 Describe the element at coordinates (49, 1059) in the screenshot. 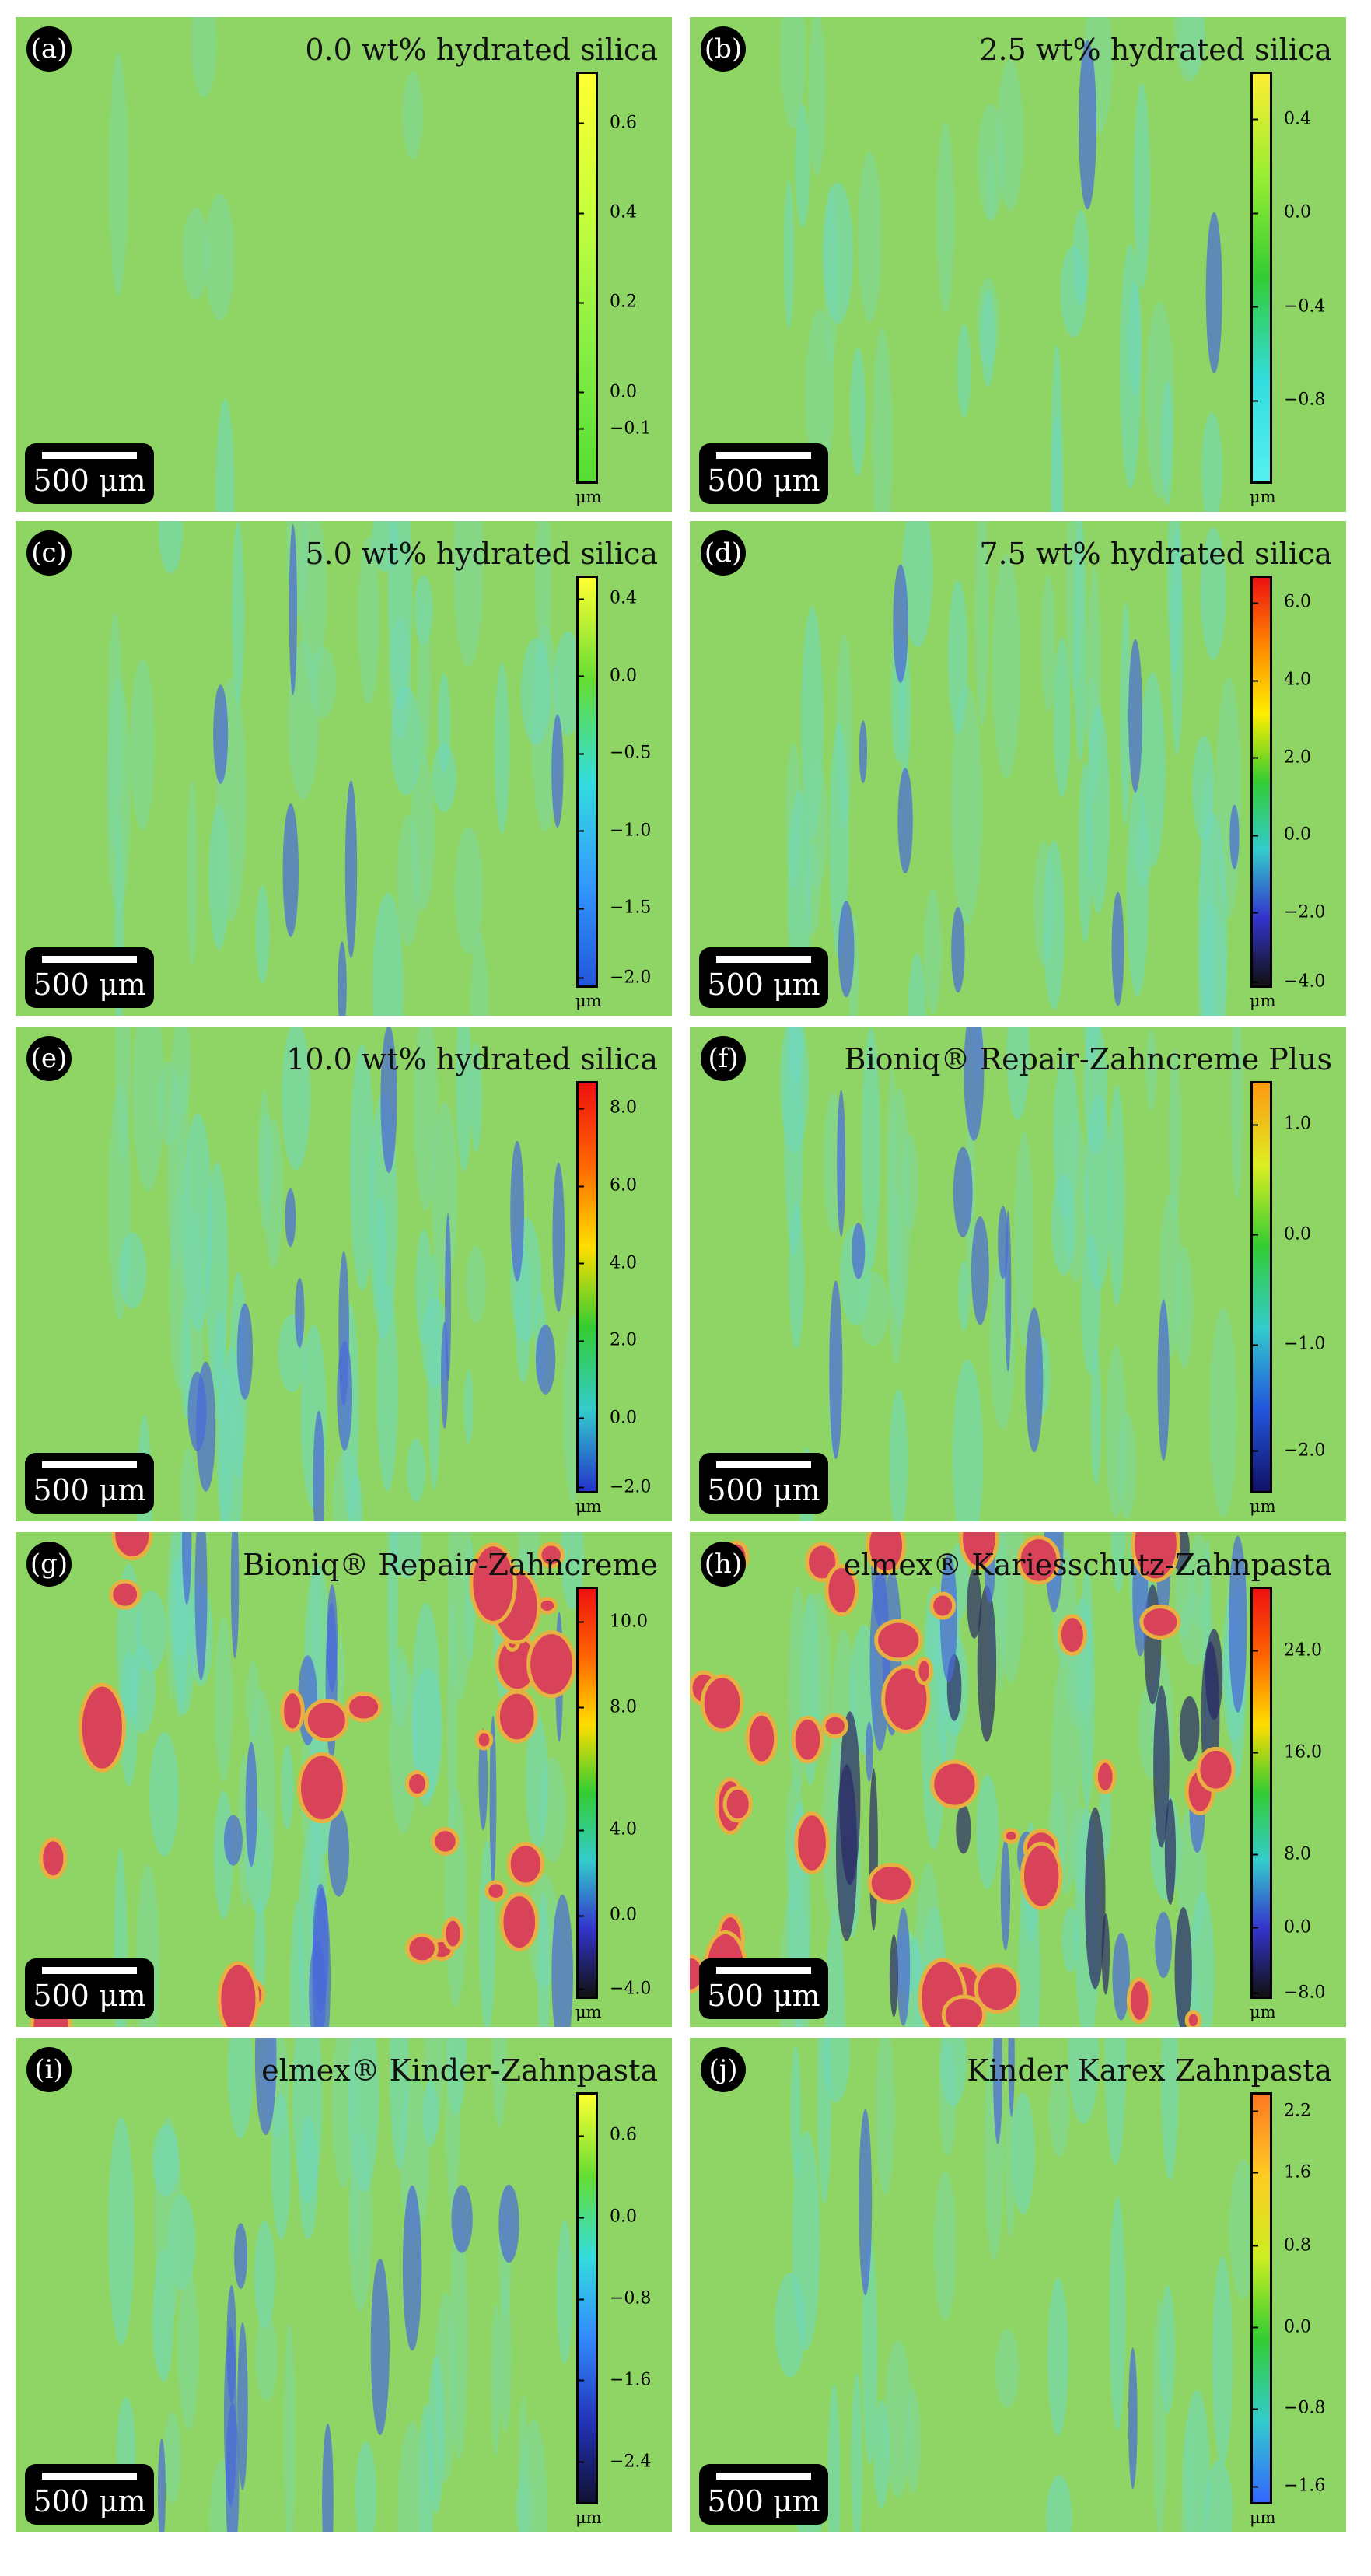

I see `panel-letter: (e)` at that location.